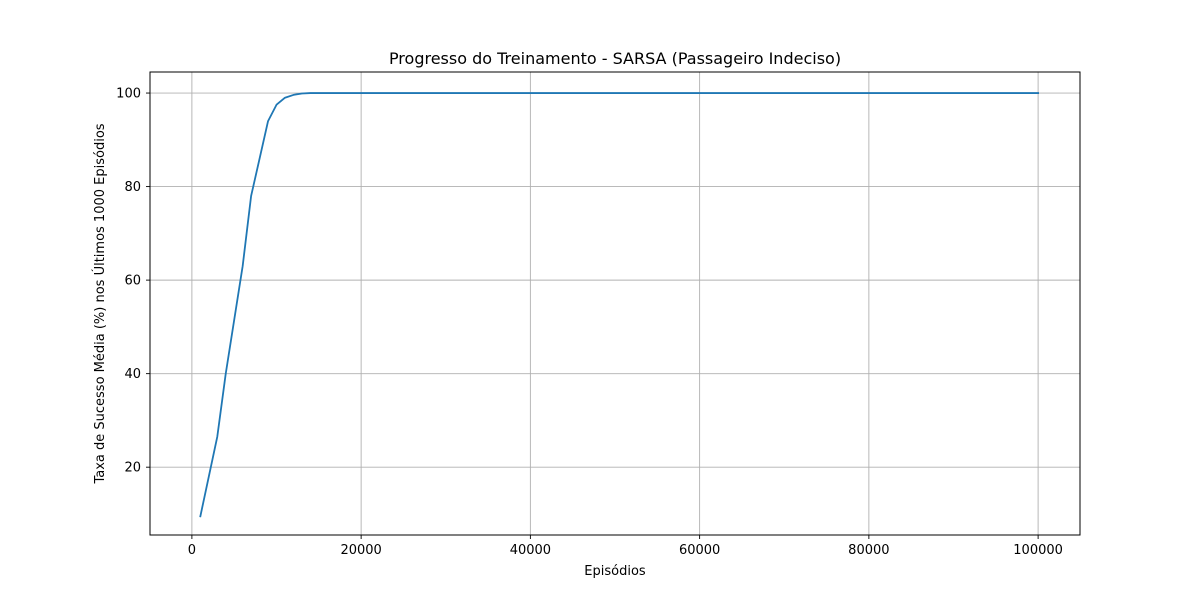  Describe the element at coordinates (360, 550) in the screenshot. I see `x-tick-label: 20000` at that location.